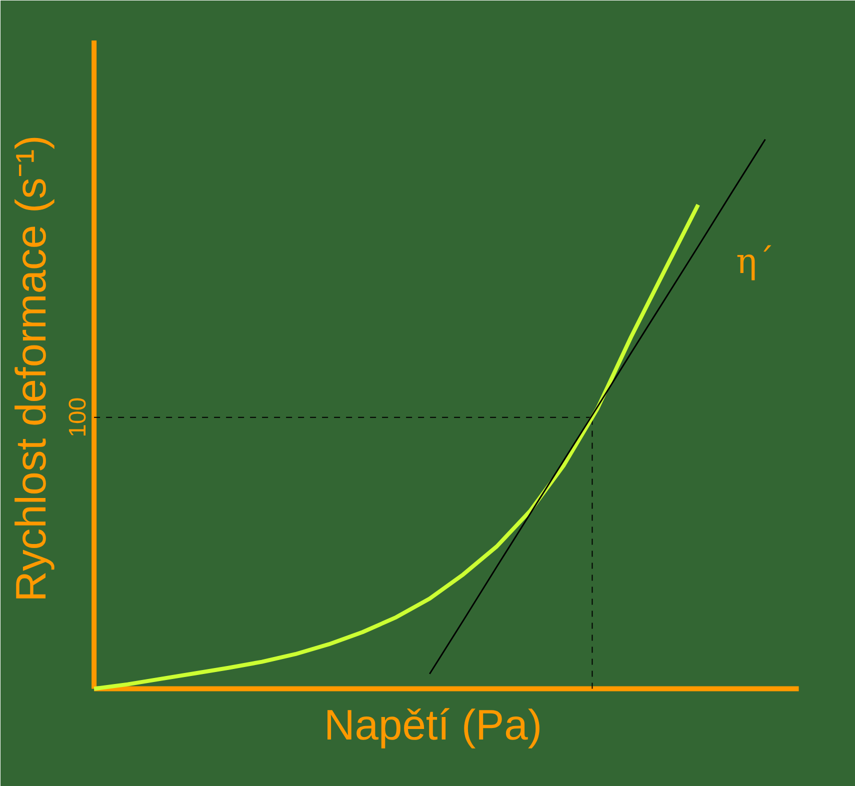  Describe the element at coordinates (433, 726) in the screenshot. I see `x-axis-title: Napětí (Pa)` at that location.